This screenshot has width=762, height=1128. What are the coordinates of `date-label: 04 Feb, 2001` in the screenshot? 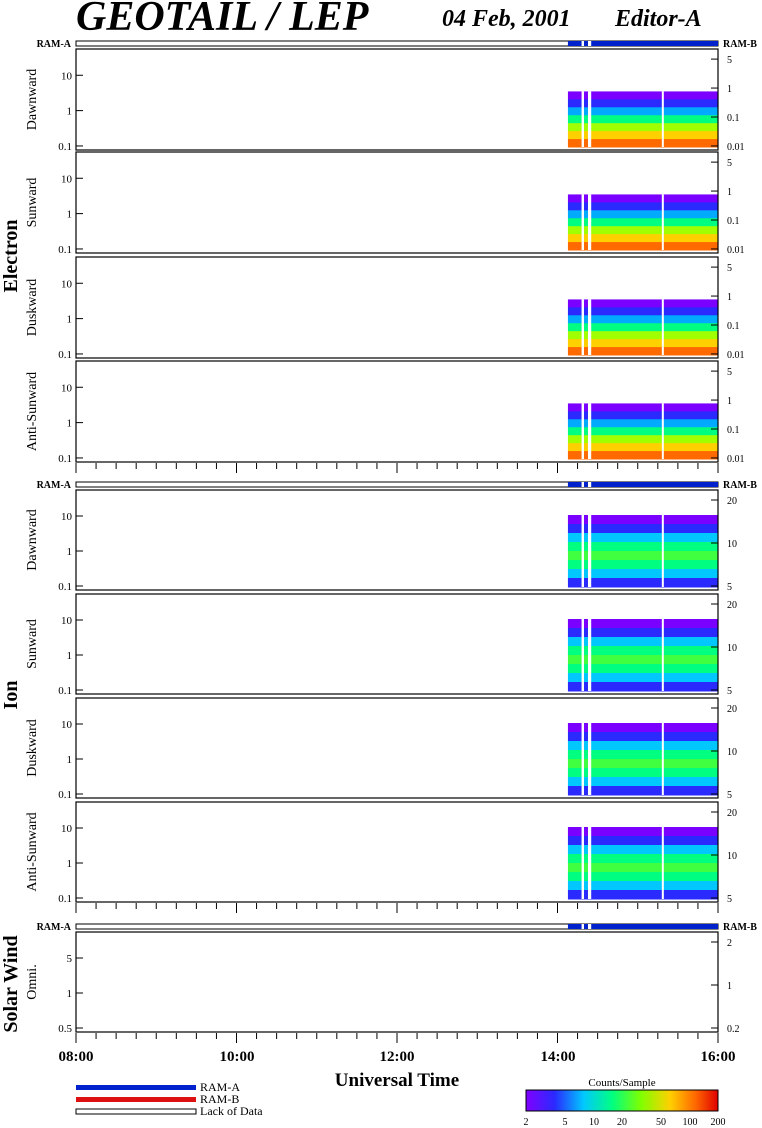 It's located at (506, 19).